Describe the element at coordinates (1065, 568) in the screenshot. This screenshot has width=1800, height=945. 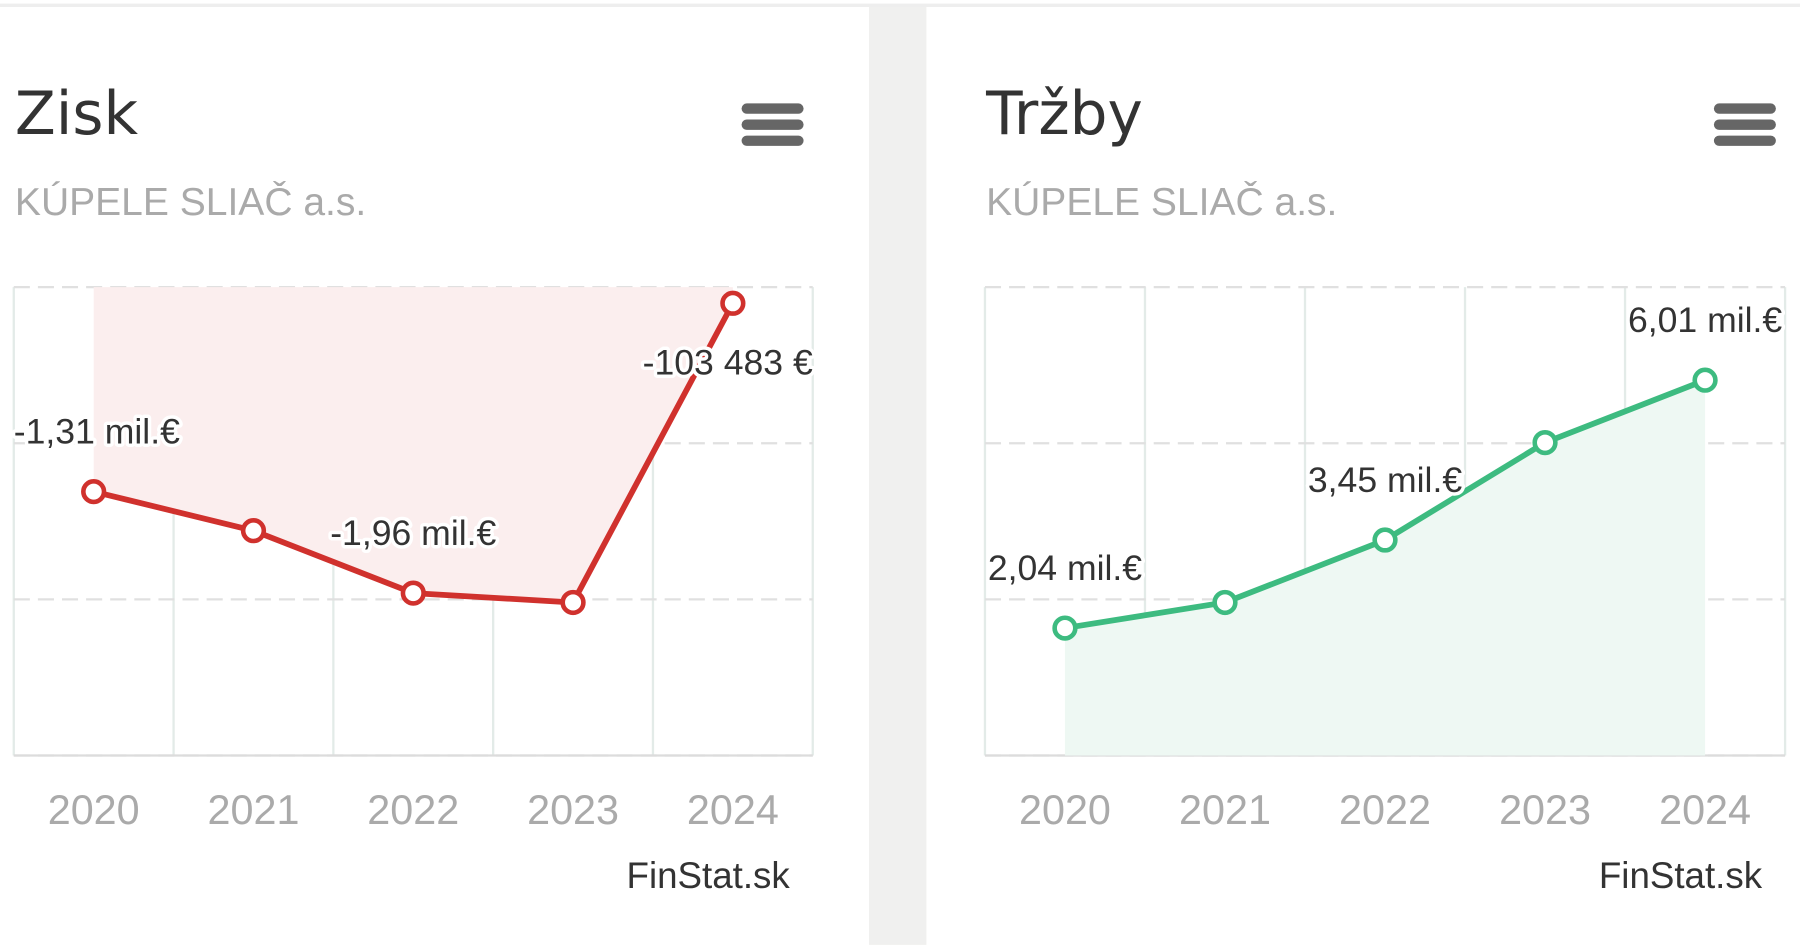
I see `data-label: 2,04 mil.€` at that location.